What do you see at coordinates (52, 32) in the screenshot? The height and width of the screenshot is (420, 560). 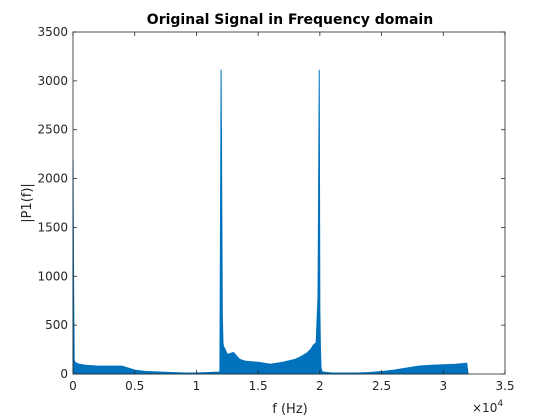 I see `y-tick-label: 3500` at bounding box center [52, 32].